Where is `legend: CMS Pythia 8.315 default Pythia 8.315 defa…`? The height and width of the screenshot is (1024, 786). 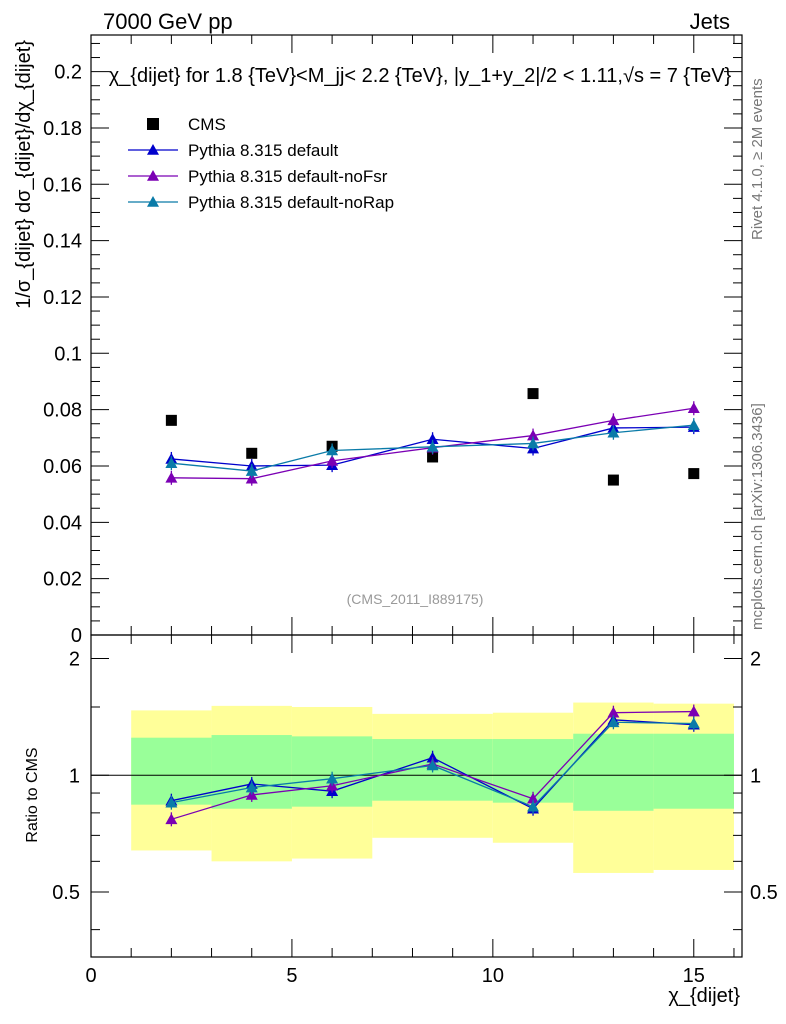 legend: CMS Pythia 8.315 default Pythia 8.315 defa… is located at coordinates (261, 163).